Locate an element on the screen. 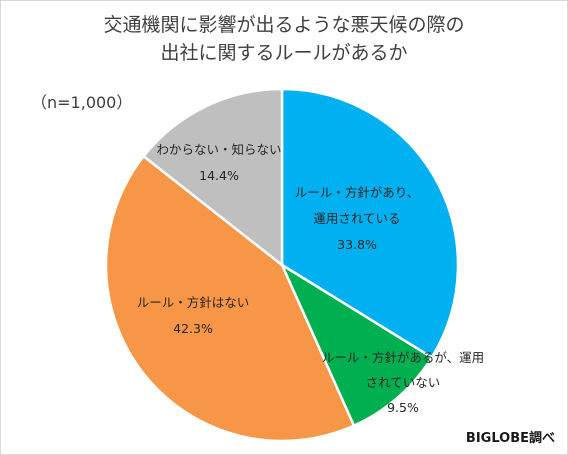  source-label: BIGLOBE調べ is located at coordinates (510, 436).